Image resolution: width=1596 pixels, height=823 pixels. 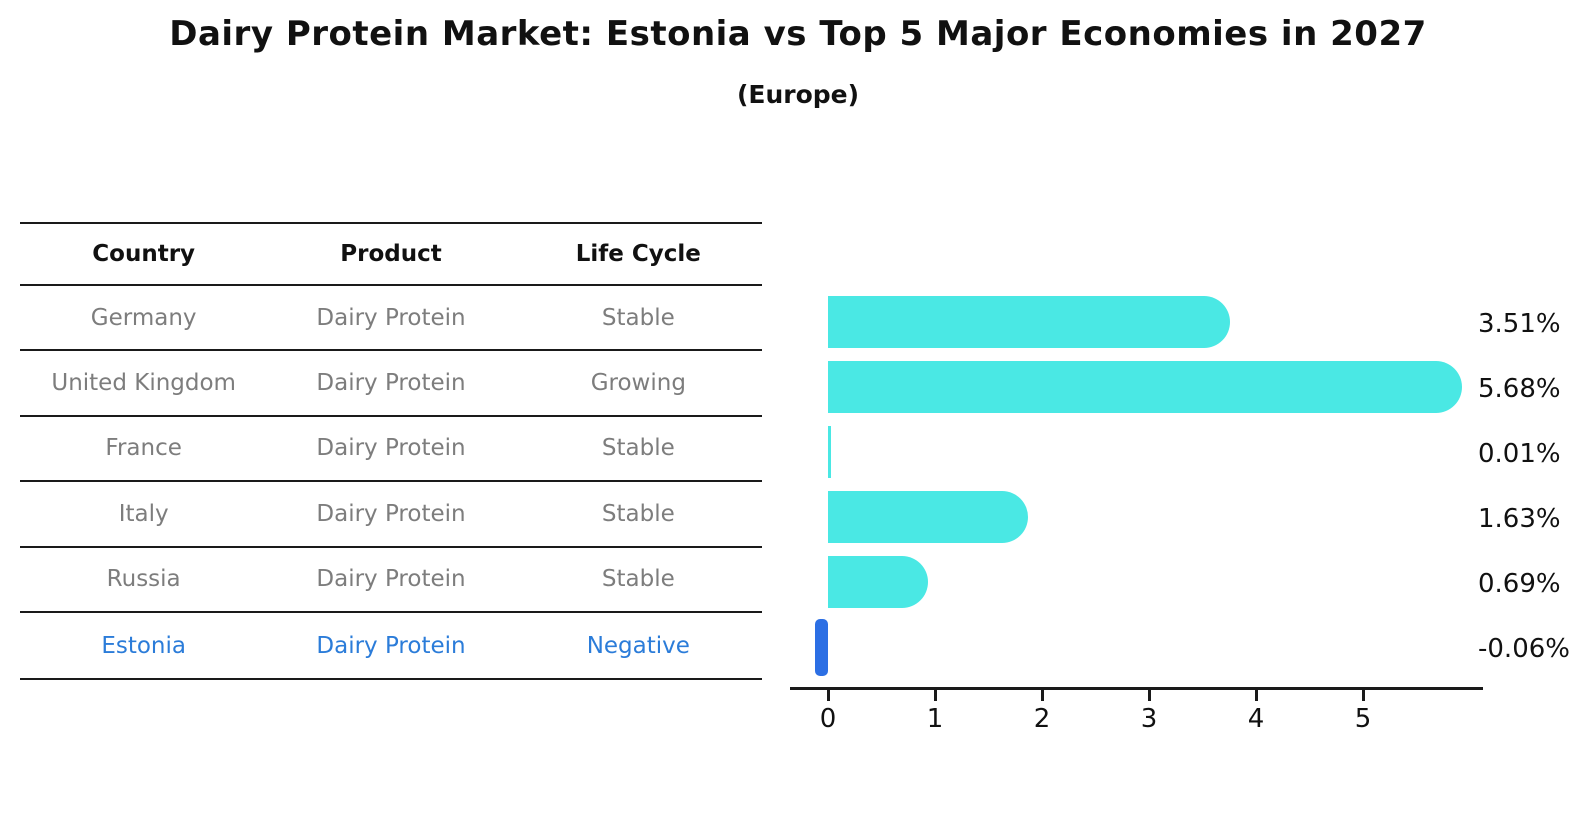 I want to click on table-row-italy: Italy Dairy Protein Stable, so click(x=391, y=515).